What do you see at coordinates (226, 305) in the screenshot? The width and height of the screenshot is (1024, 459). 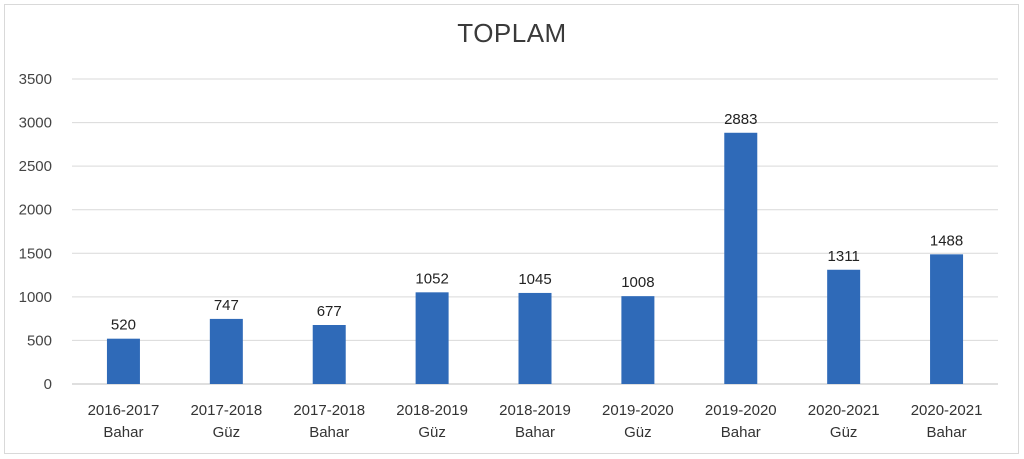 I see `data-label: 747` at bounding box center [226, 305].